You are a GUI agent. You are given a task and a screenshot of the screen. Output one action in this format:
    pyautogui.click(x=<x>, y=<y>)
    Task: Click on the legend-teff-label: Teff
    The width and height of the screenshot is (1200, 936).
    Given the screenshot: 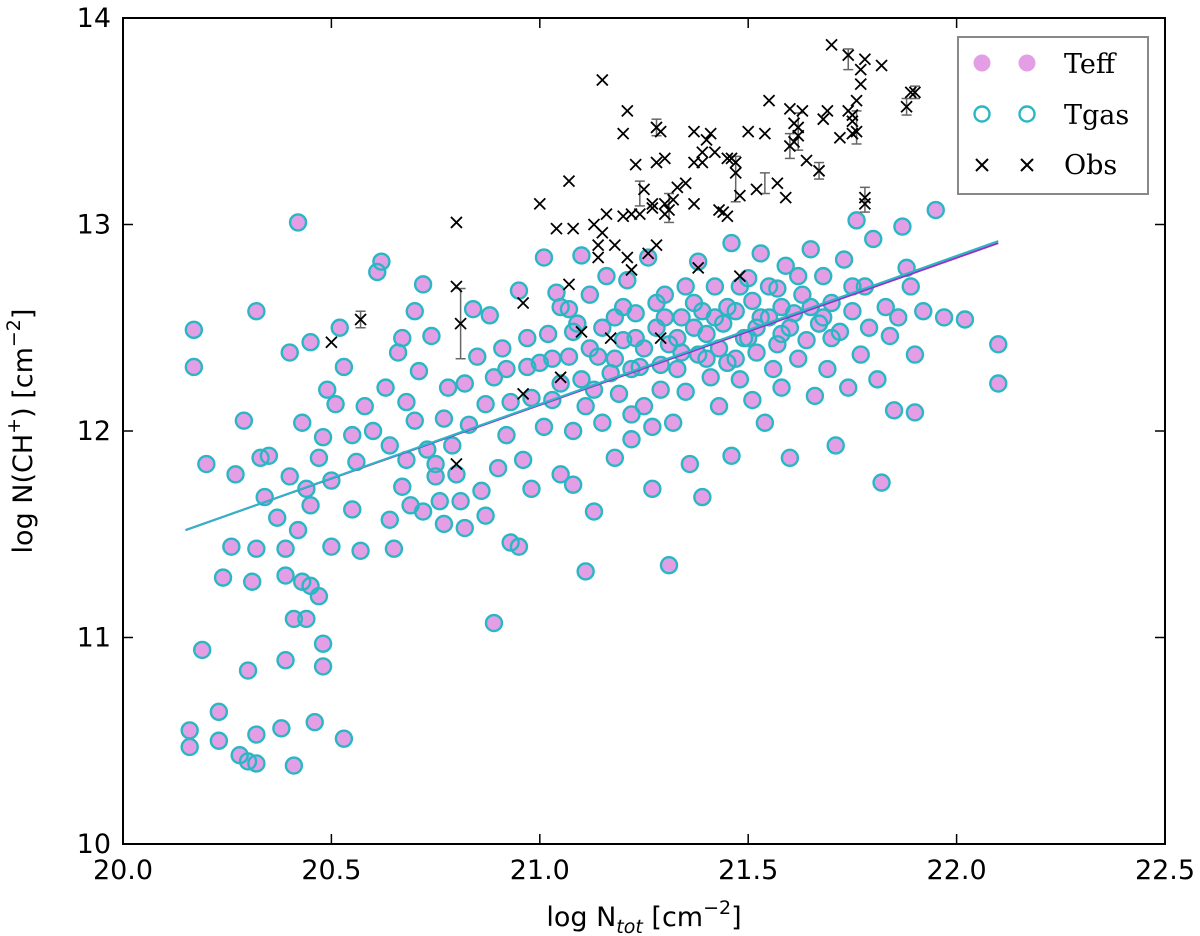 What is the action you would take?
    pyautogui.click(x=1090, y=64)
    